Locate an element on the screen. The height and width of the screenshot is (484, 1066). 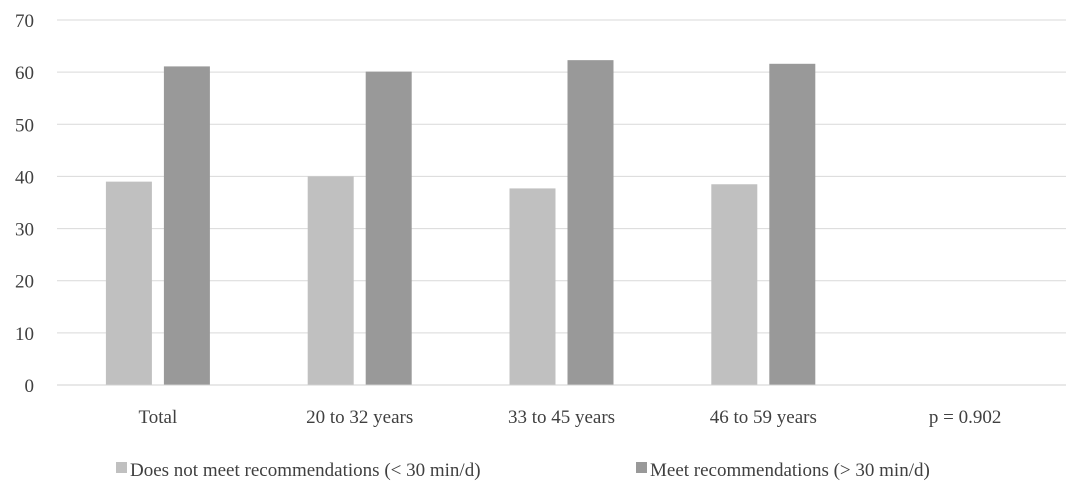
x-tick-label: 20 to 32 years is located at coordinates (359, 417).